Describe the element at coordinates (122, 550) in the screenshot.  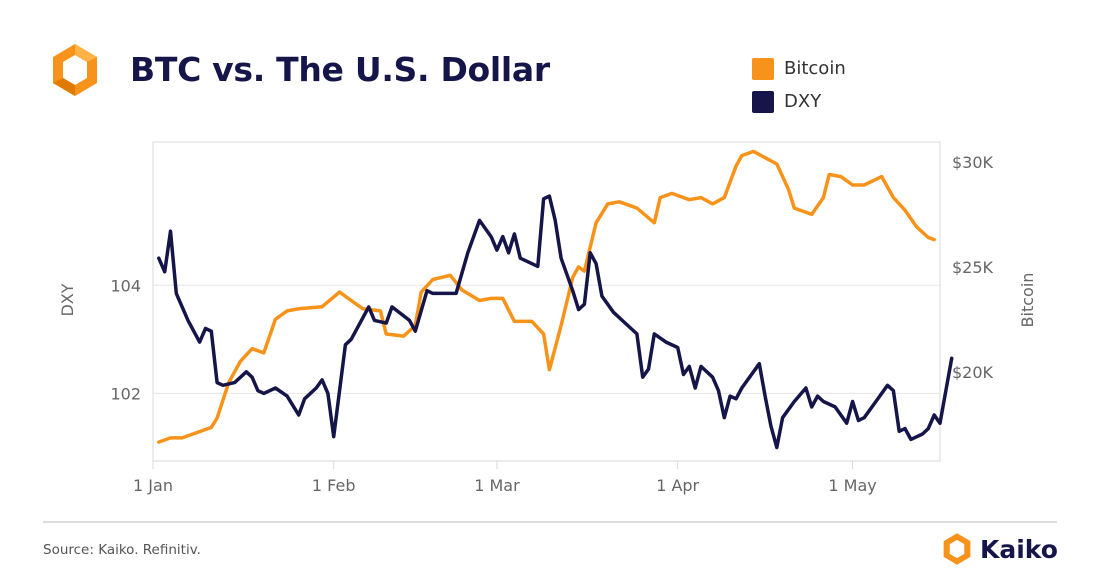
I see `source-note: Source: Kaiko. Refinitiv.` at that location.